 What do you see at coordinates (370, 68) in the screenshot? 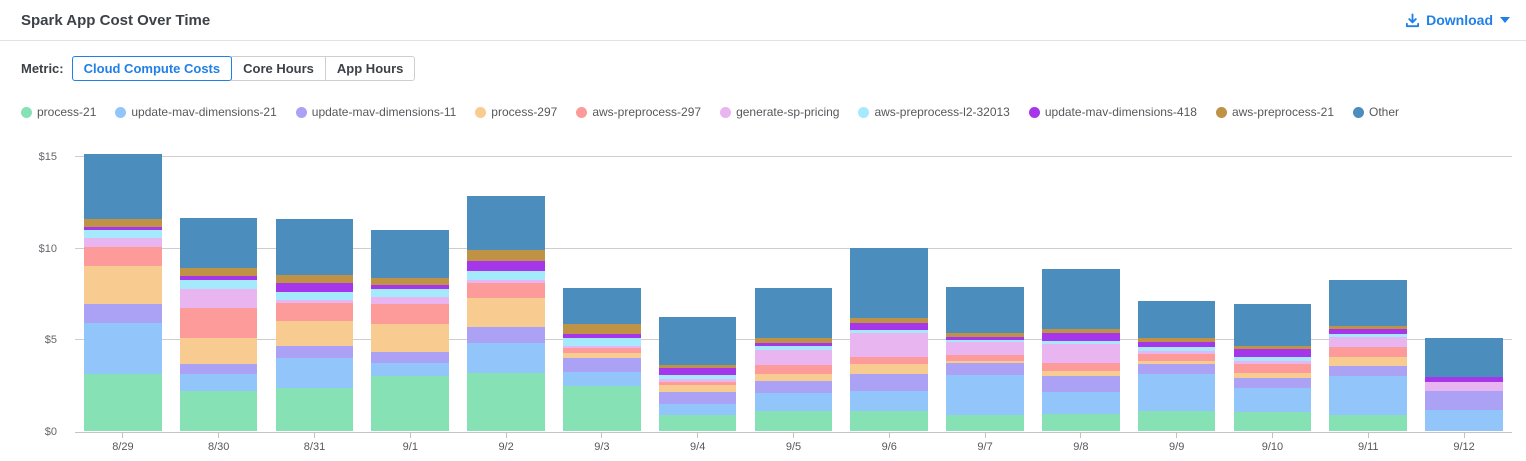
I see `metric-option-app-hours: App Hours` at bounding box center [370, 68].